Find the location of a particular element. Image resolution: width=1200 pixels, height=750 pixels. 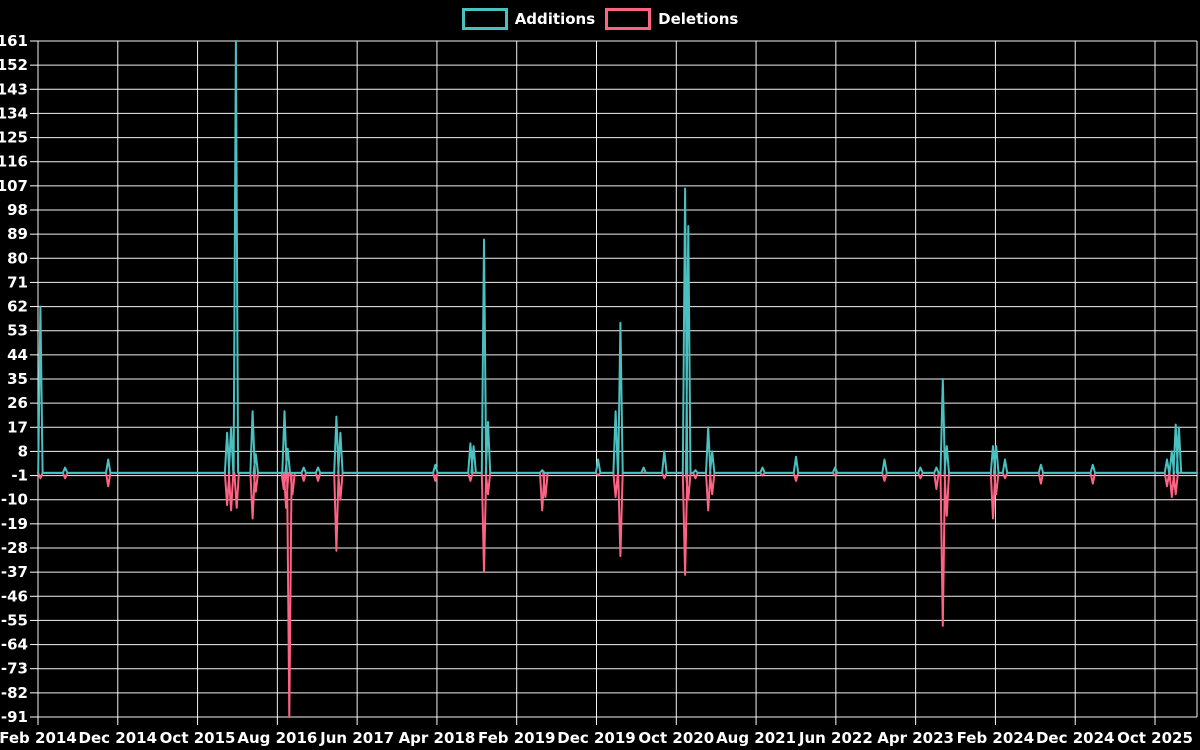

y-tick-label: 161 is located at coordinates (14, 41).